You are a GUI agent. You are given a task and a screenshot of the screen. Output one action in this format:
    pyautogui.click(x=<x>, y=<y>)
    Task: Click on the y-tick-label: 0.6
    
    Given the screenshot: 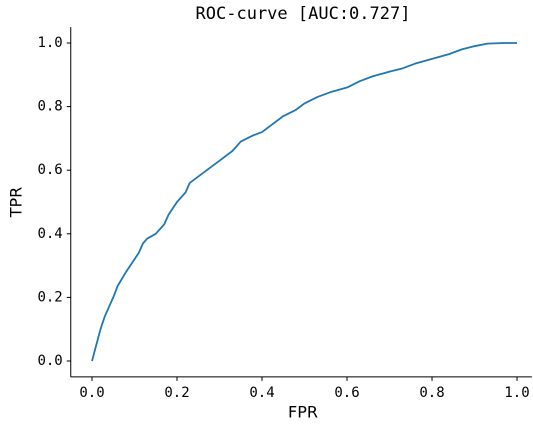 What is the action you would take?
    pyautogui.click(x=49, y=170)
    